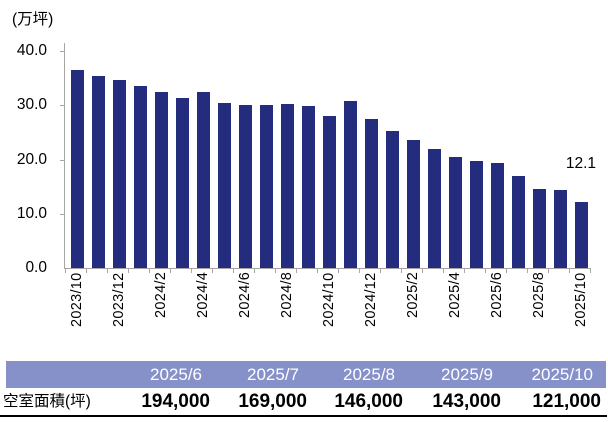 This screenshot has height=422, width=608. I want to click on x-tick-label: 2023/10, so click(77, 299).